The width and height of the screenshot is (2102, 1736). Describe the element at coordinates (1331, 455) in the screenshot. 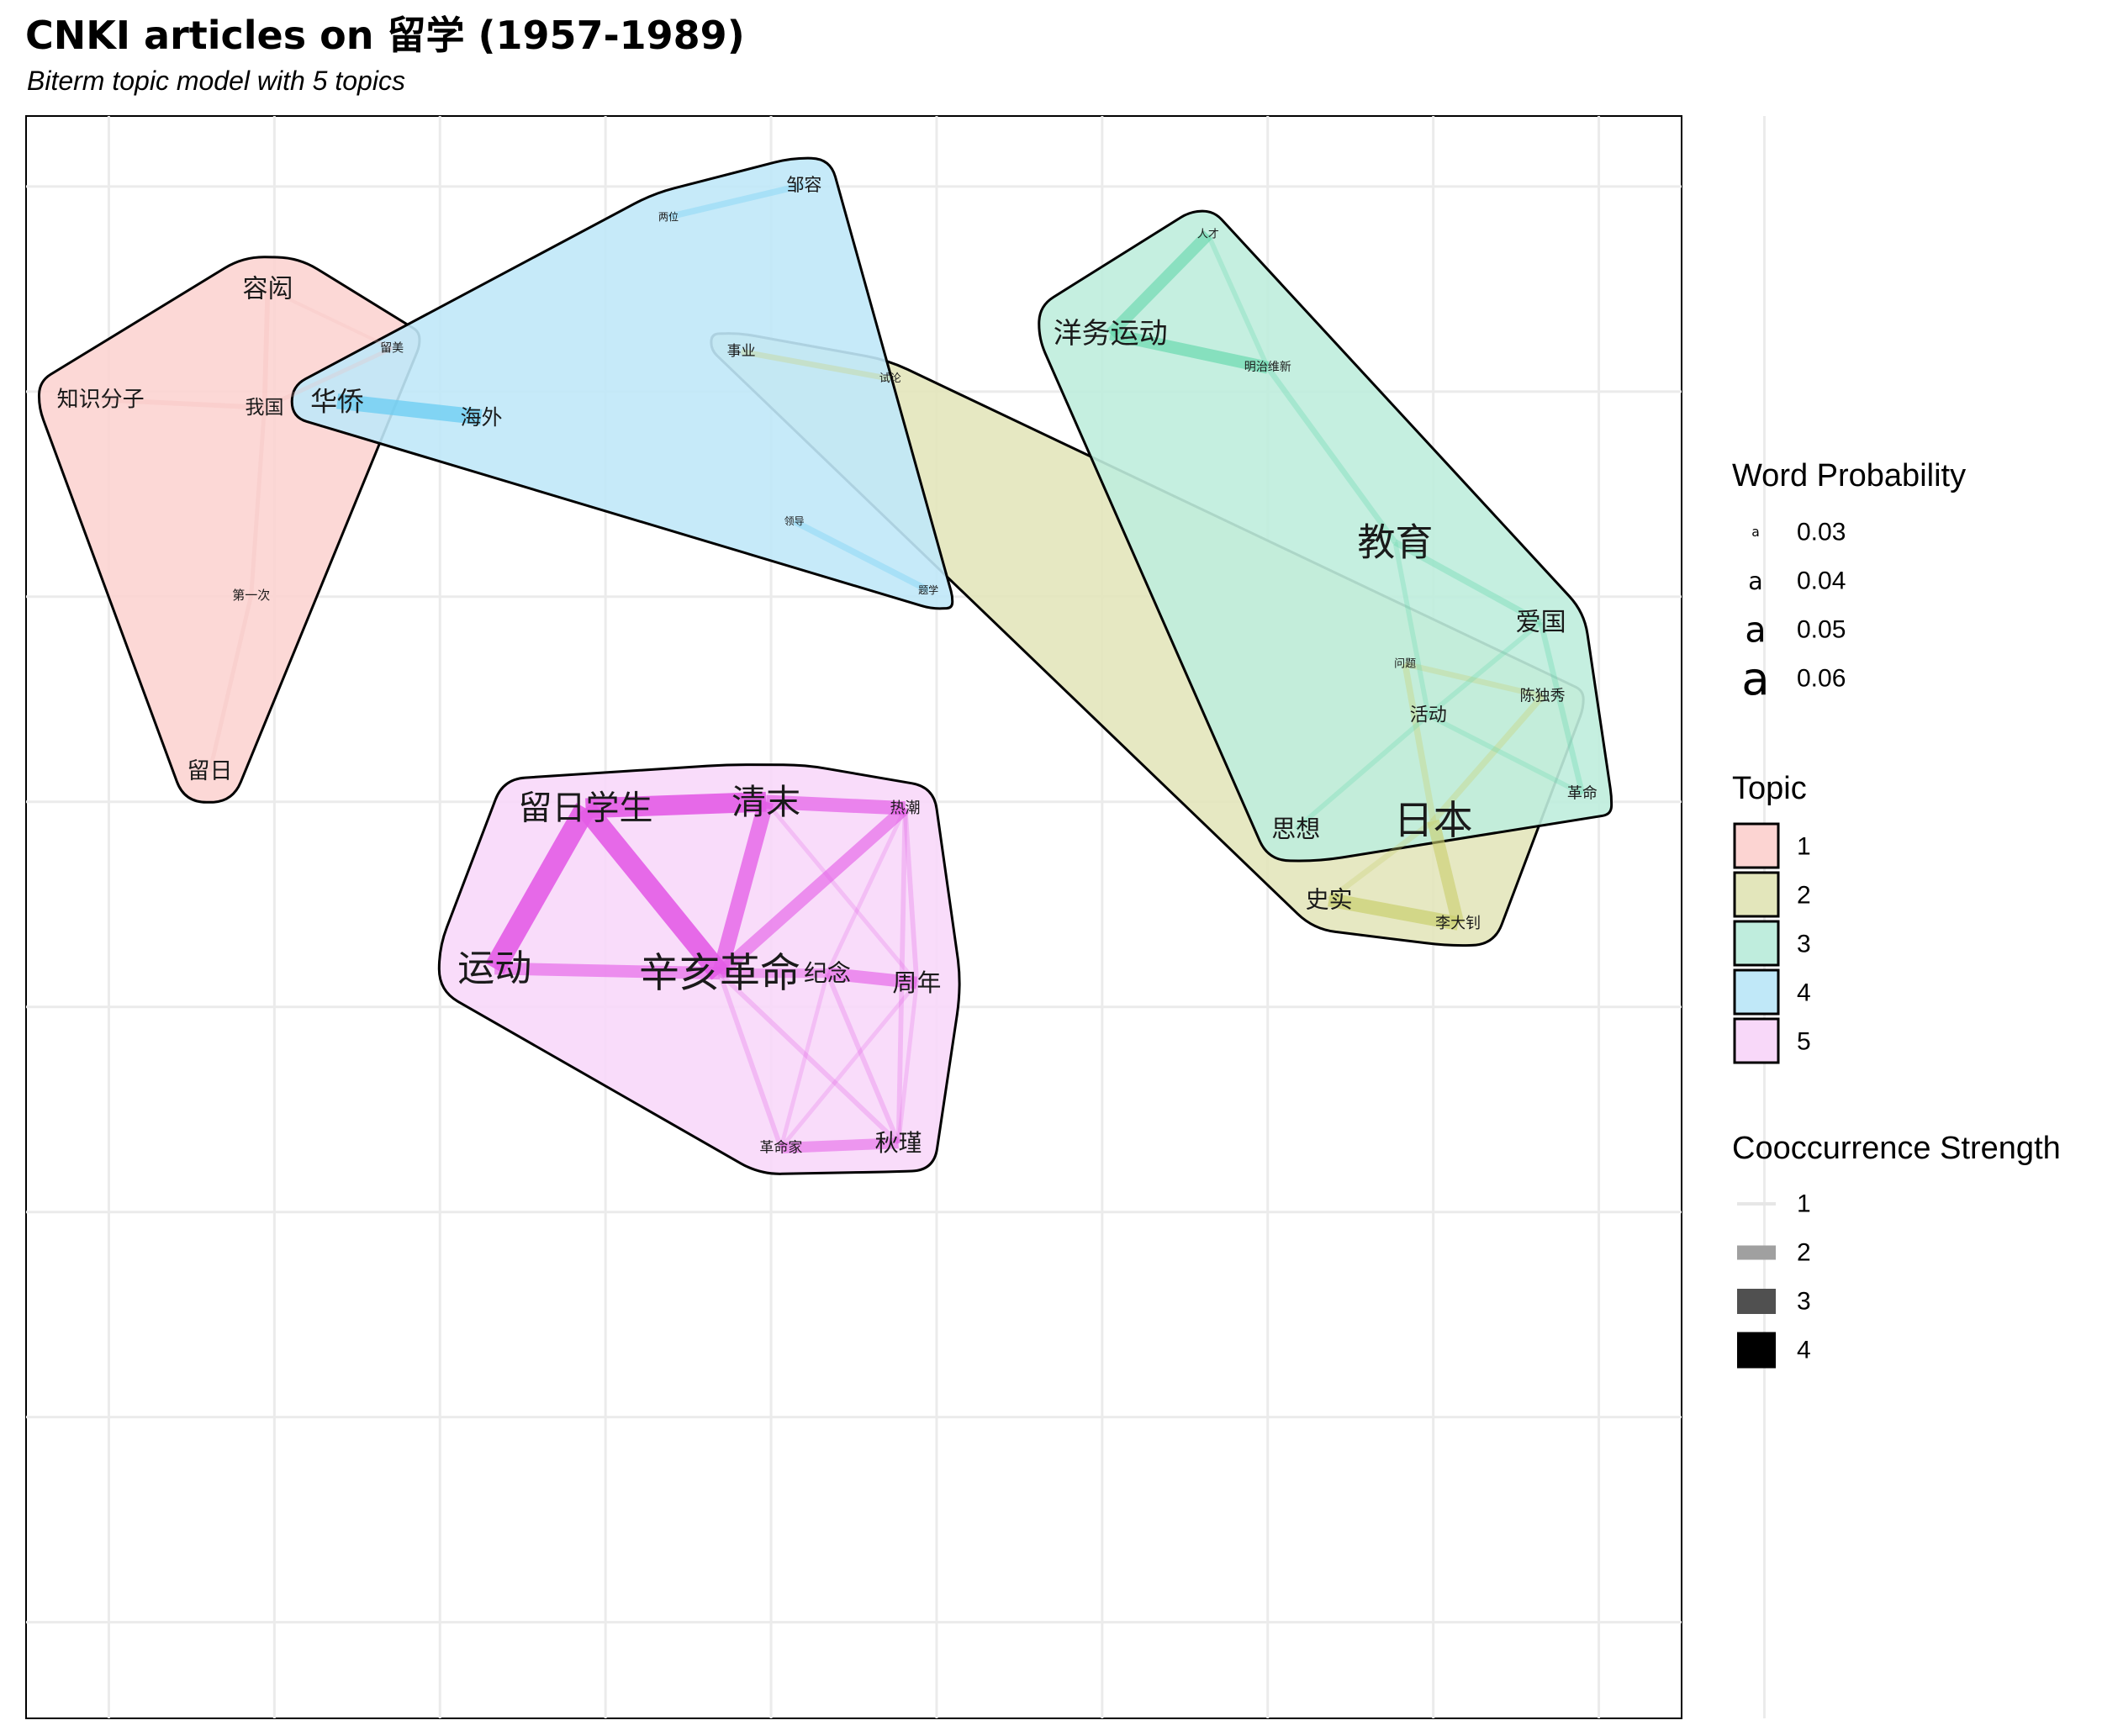

I see `edge-明治维新-教育` at that location.